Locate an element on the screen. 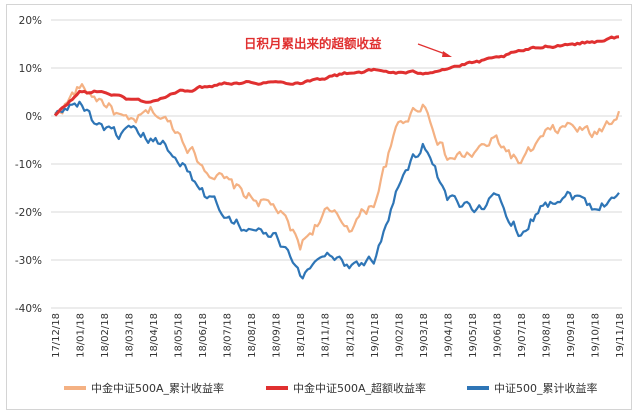 The width and height of the screenshot is (640, 416). y-tick-label: -30% is located at coordinates (28, 261).